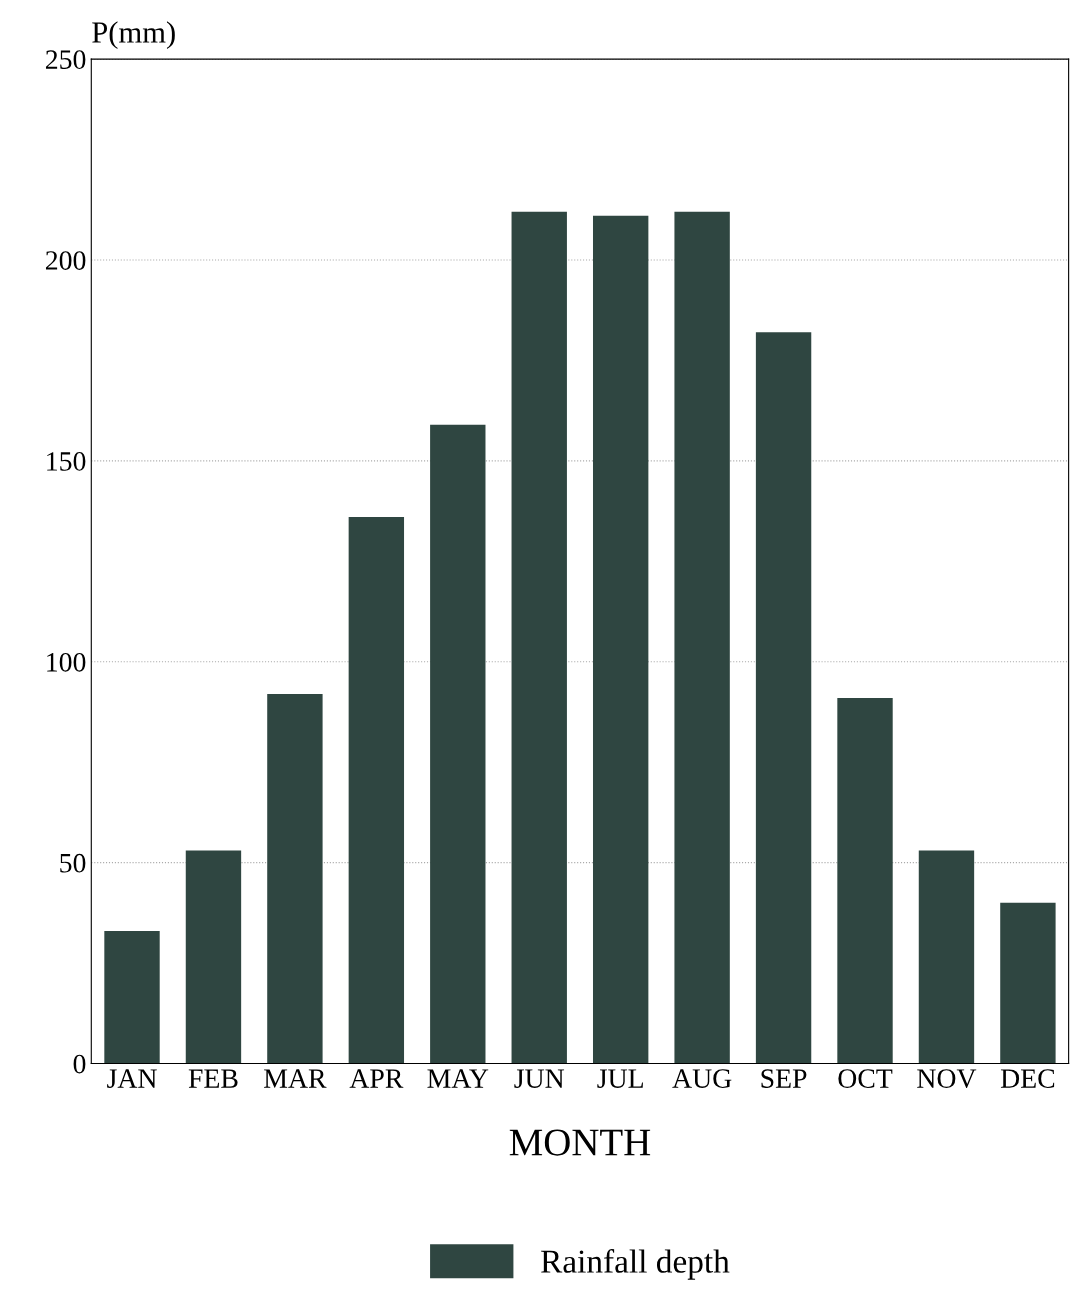 This screenshot has height=1313, width=1074. I want to click on y-tick-label: 100, so click(66, 662).